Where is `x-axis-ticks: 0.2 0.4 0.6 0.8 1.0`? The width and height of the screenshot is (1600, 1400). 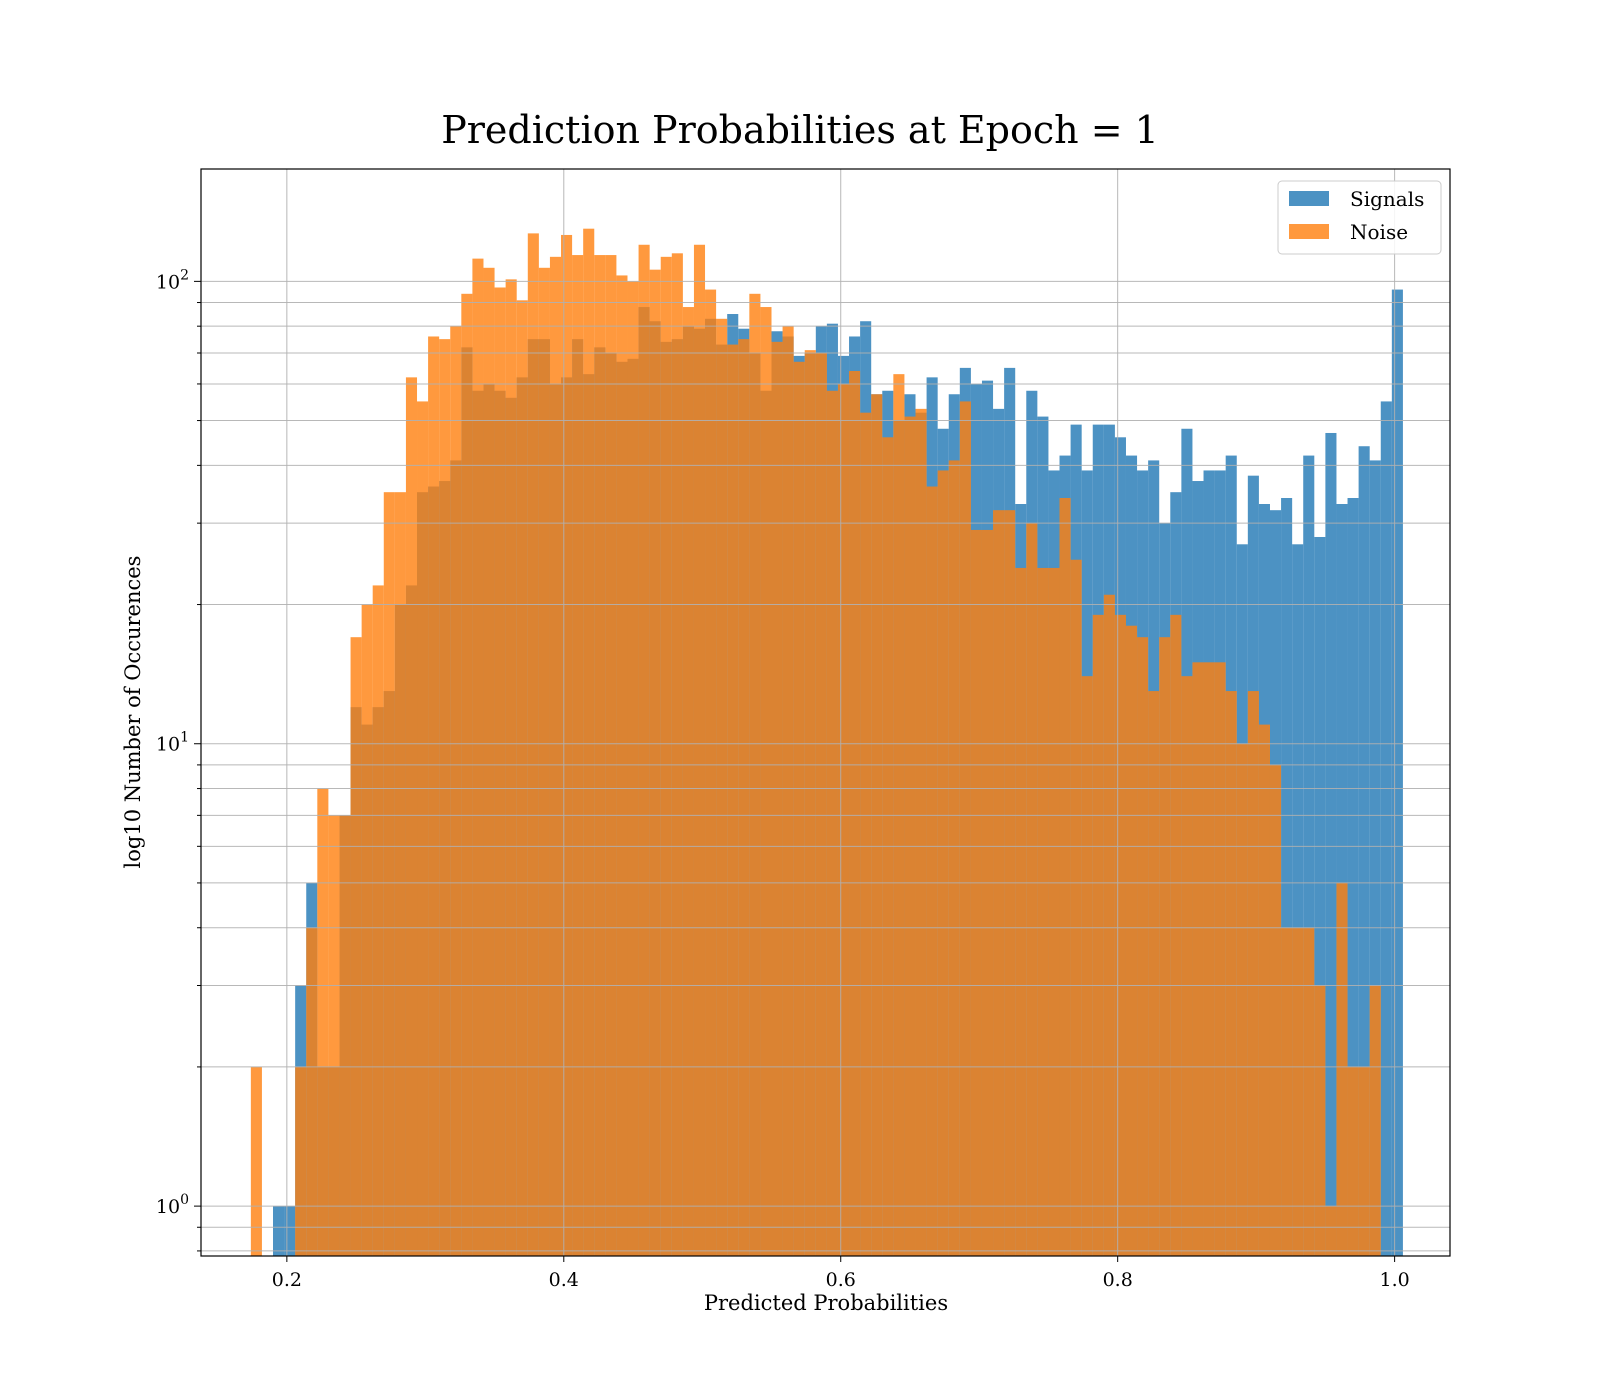 x-axis-ticks: 0.2 0.4 0.6 0.8 1.0 is located at coordinates (841, 1273).